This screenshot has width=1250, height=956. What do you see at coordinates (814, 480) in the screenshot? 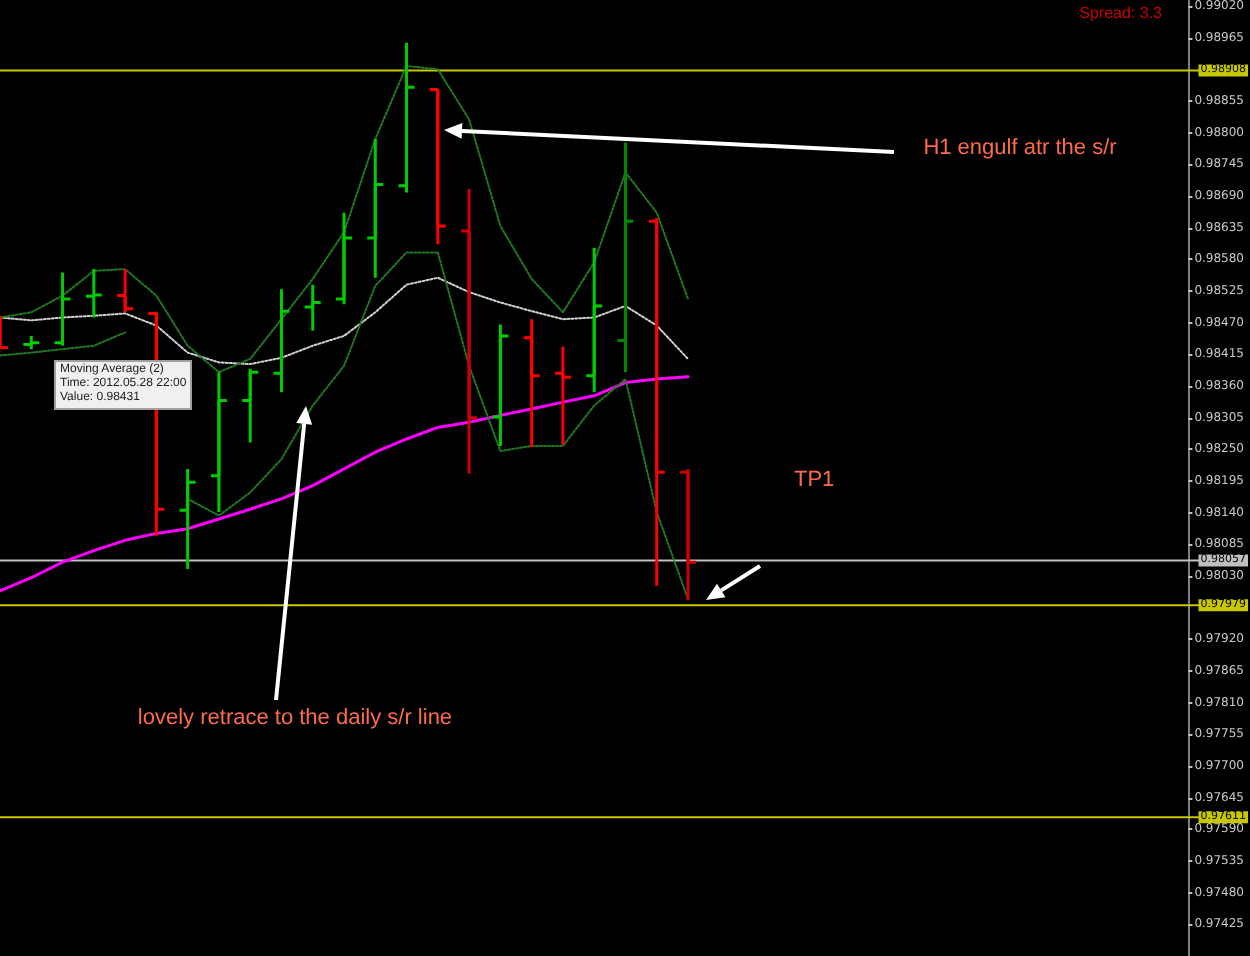
I see `annotation: TP1` at bounding box center [814, 480].